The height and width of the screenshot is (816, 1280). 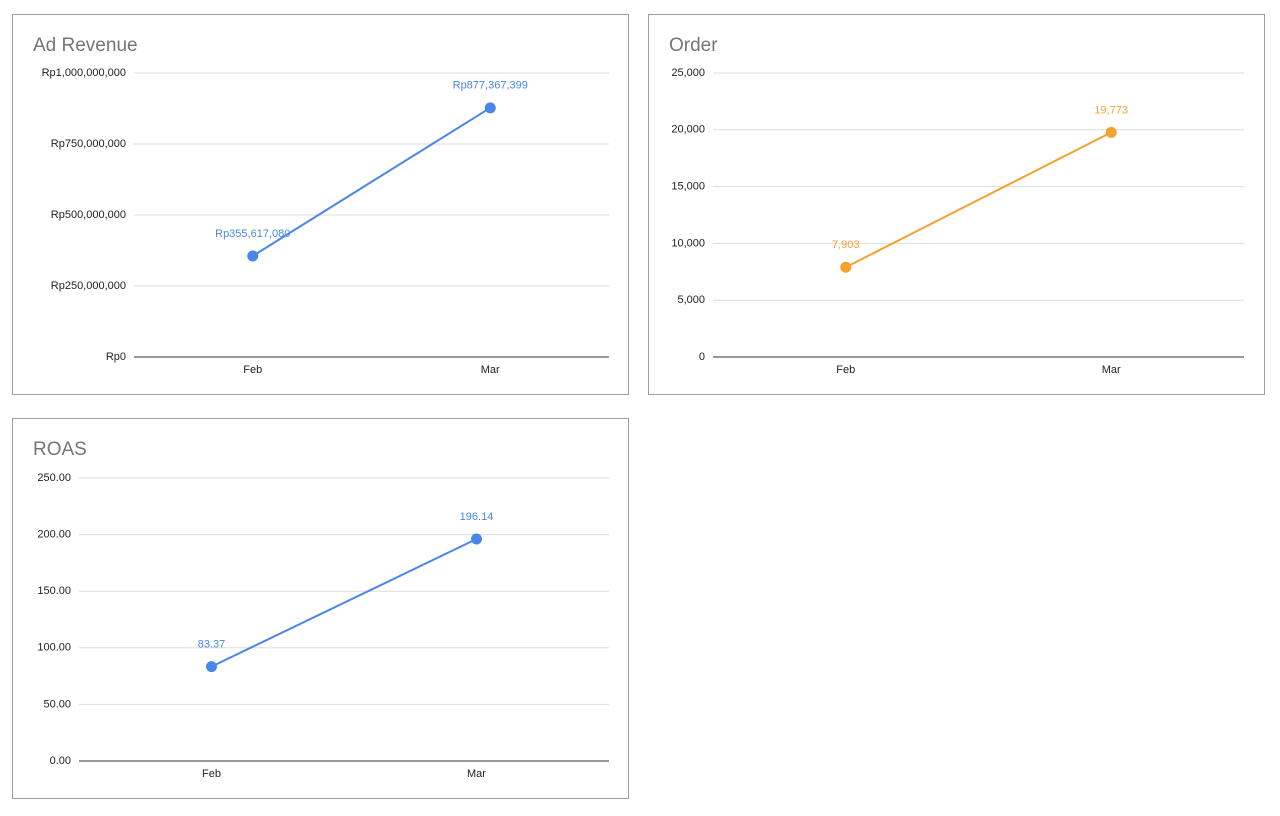 I want to click on y-tick-label: 100.00, so click(x=54, y=648).